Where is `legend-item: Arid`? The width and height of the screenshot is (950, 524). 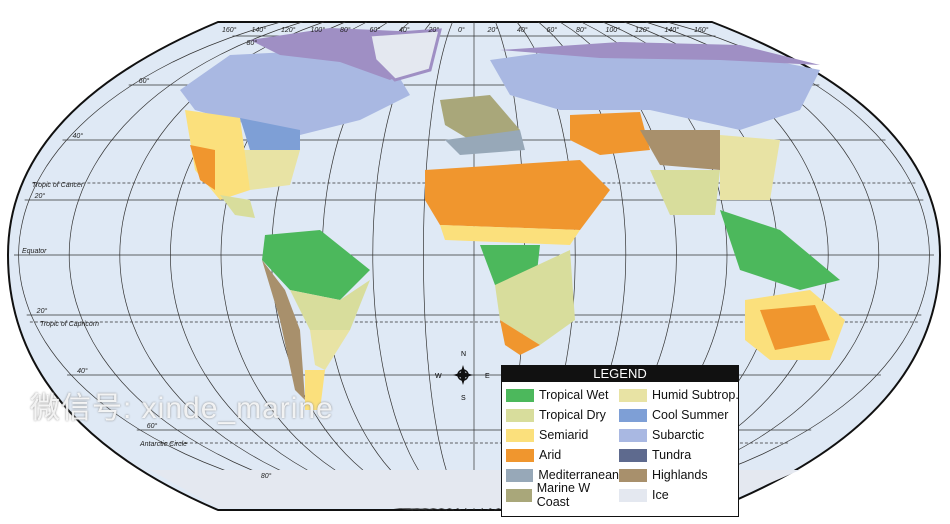 legend-item: Arid is located at coordinates (562, 455).